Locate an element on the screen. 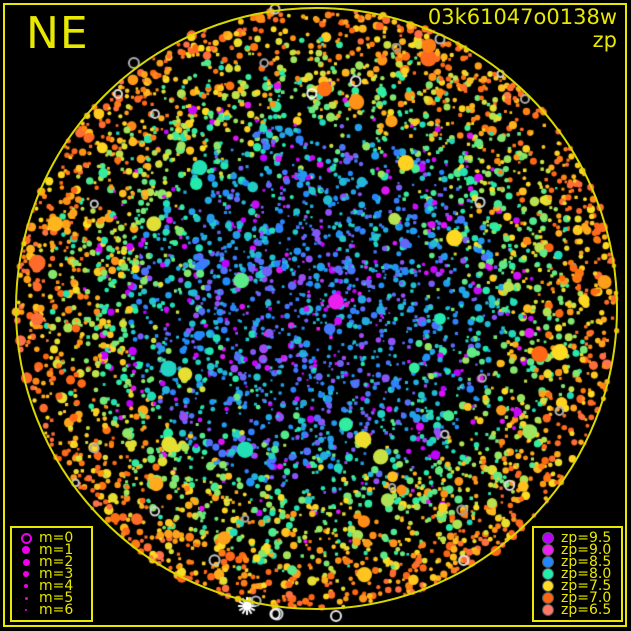  magnitude-legend-row: m=2 is located at coordinates (51, 562).